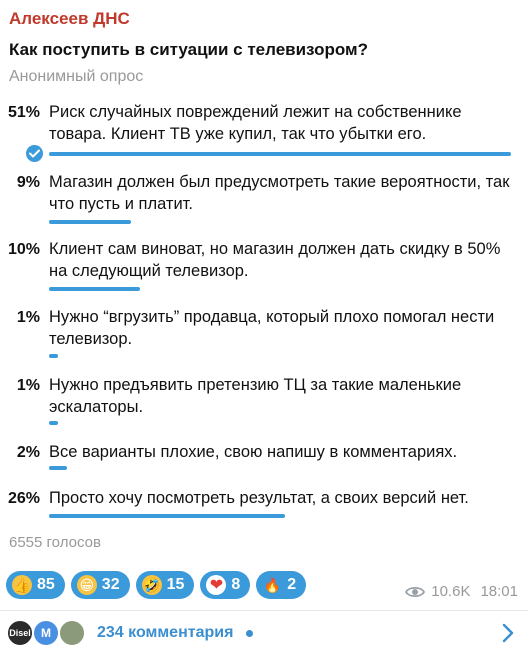 Image resolution: width=528 pixels, height=654 pixels. I want to click on reaction-count: 2, so click(292, 584).